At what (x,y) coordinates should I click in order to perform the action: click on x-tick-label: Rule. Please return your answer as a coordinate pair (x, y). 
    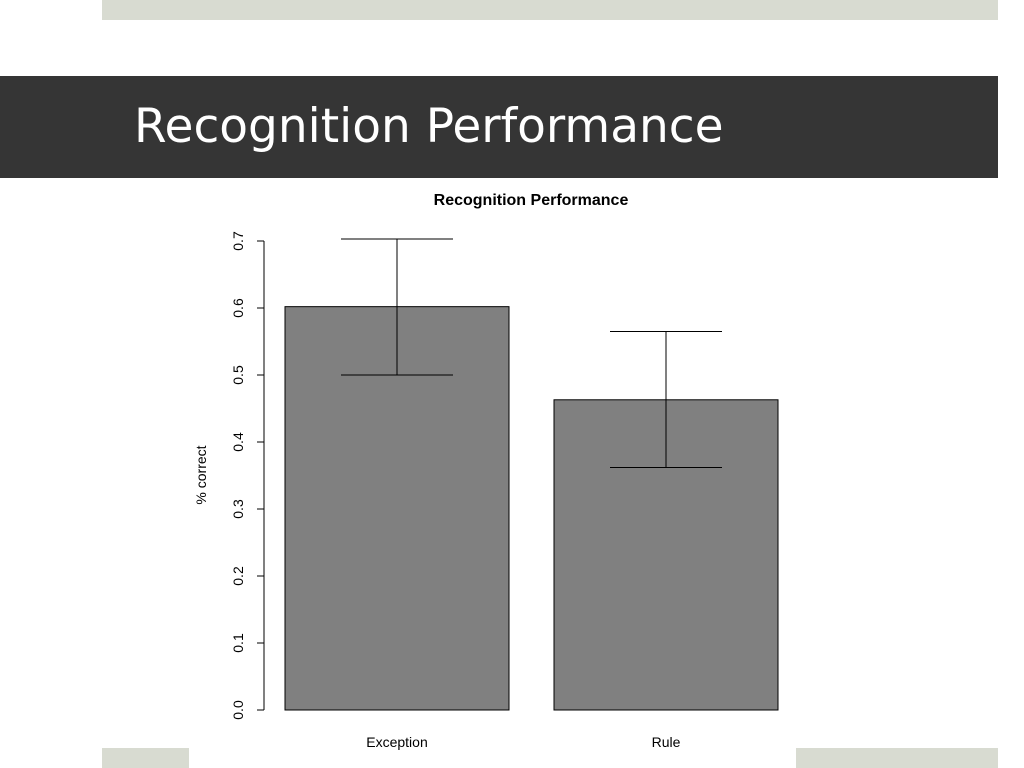
    Looking at the image, I should click on (666, 742).